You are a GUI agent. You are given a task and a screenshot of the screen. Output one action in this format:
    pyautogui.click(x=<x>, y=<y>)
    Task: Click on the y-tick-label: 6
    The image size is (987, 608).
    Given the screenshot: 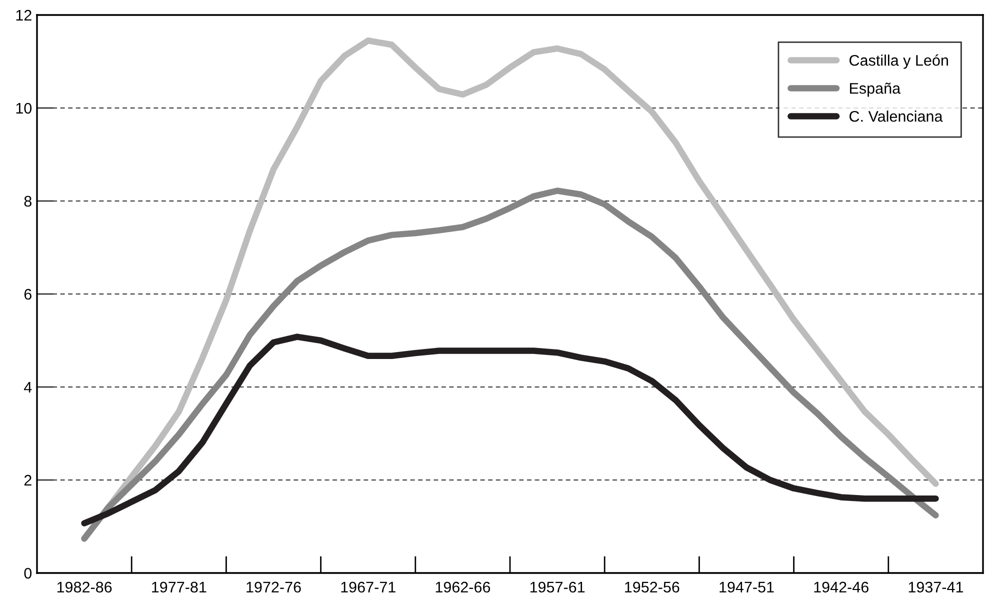 What is the action you would take?
    pyautogui.click(x=28, y=294)
    